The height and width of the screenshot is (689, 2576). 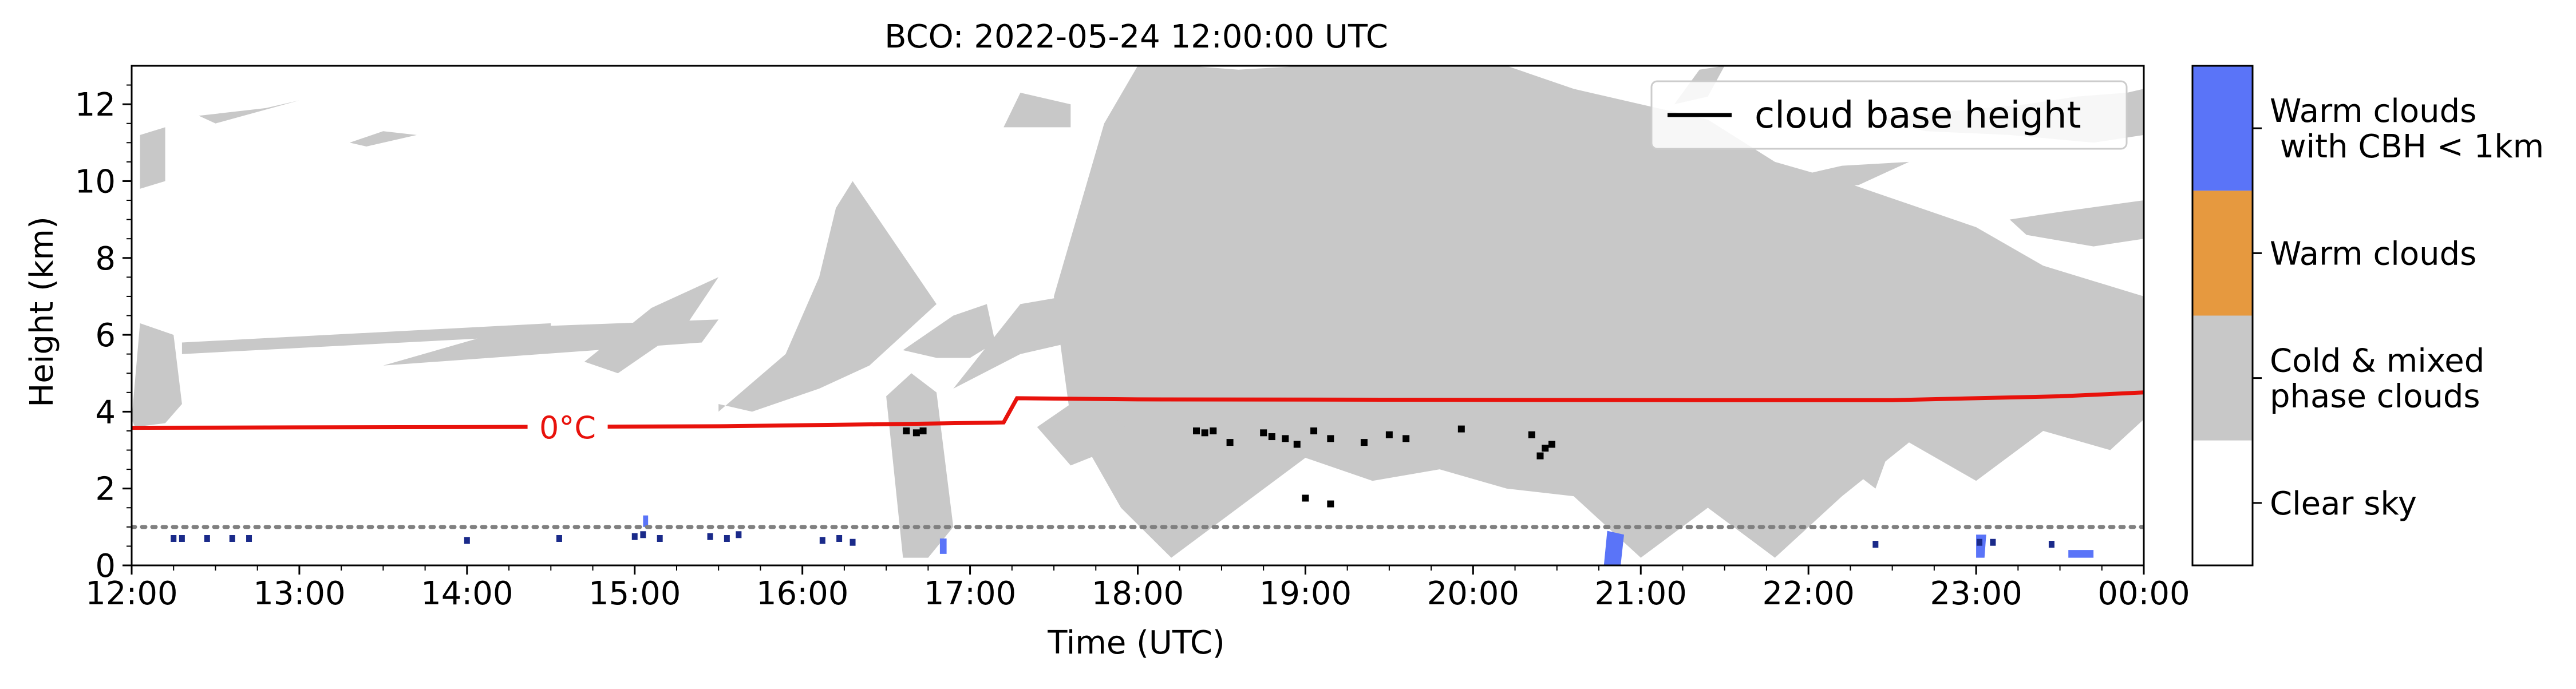 What do you see at coordinates (1138, 410) in the screenshot?
I see `freezing-level-line` at bounding box center [1138, 410].